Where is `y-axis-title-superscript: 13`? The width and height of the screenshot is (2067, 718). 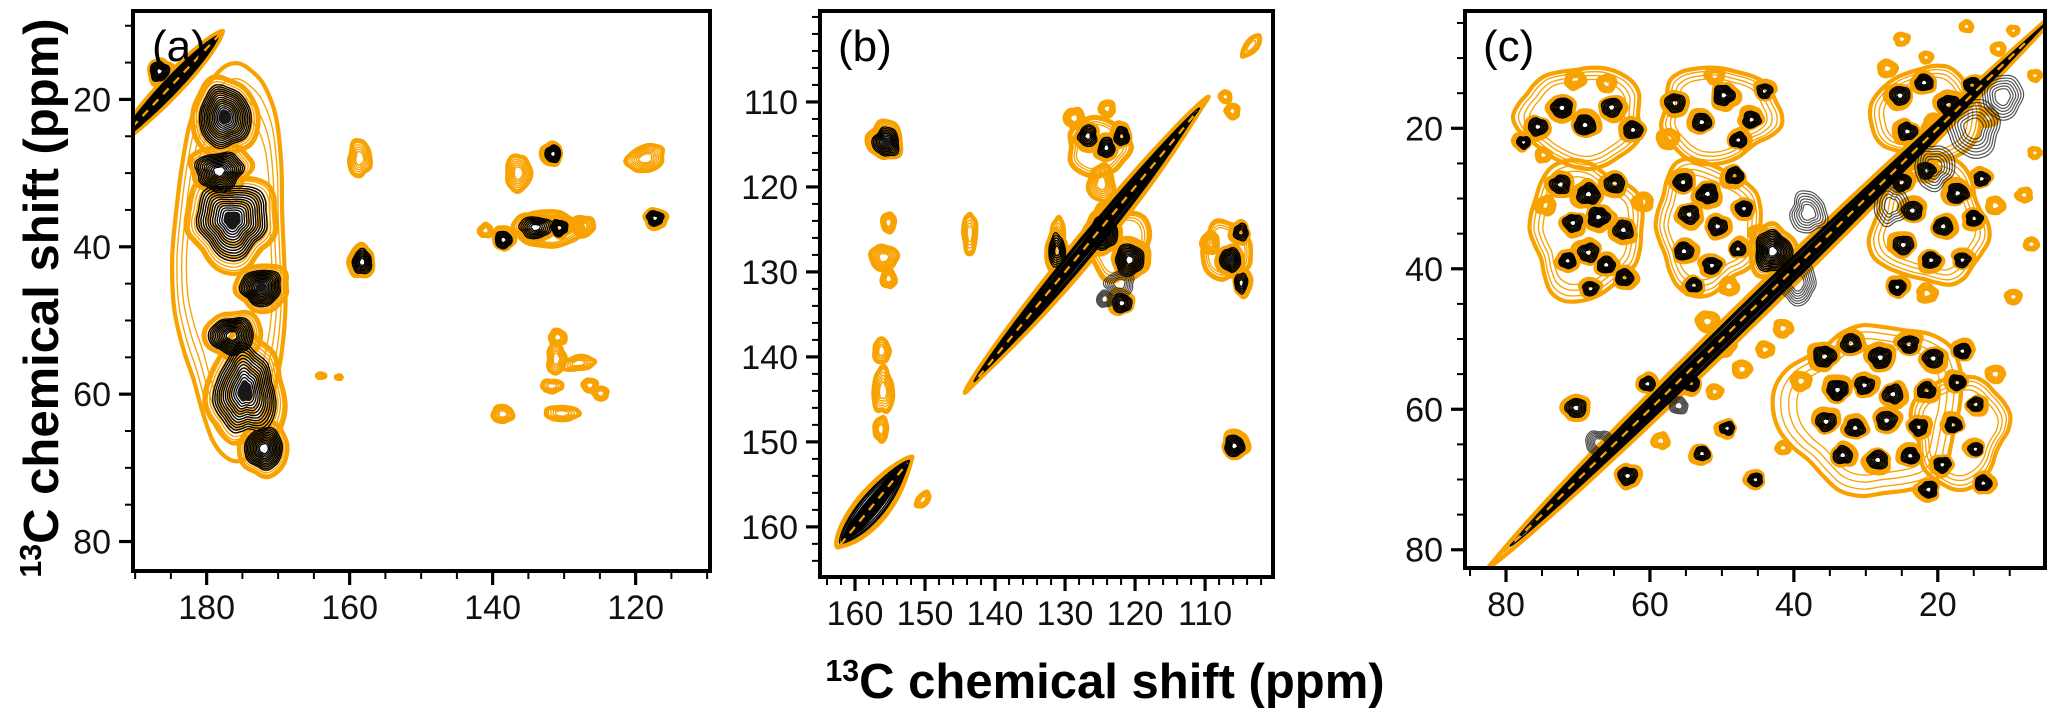
y-axis-title-superscript: 13 is located at coordinates (31, 561).